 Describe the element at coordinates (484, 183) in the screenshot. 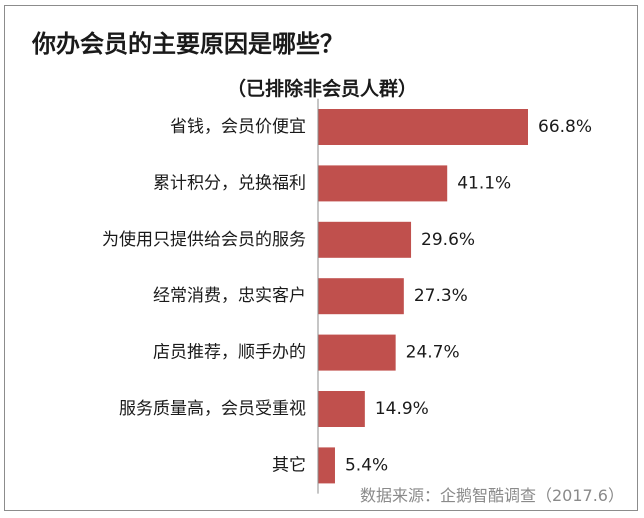

I see `value-label-1: 41.1%` at that location.